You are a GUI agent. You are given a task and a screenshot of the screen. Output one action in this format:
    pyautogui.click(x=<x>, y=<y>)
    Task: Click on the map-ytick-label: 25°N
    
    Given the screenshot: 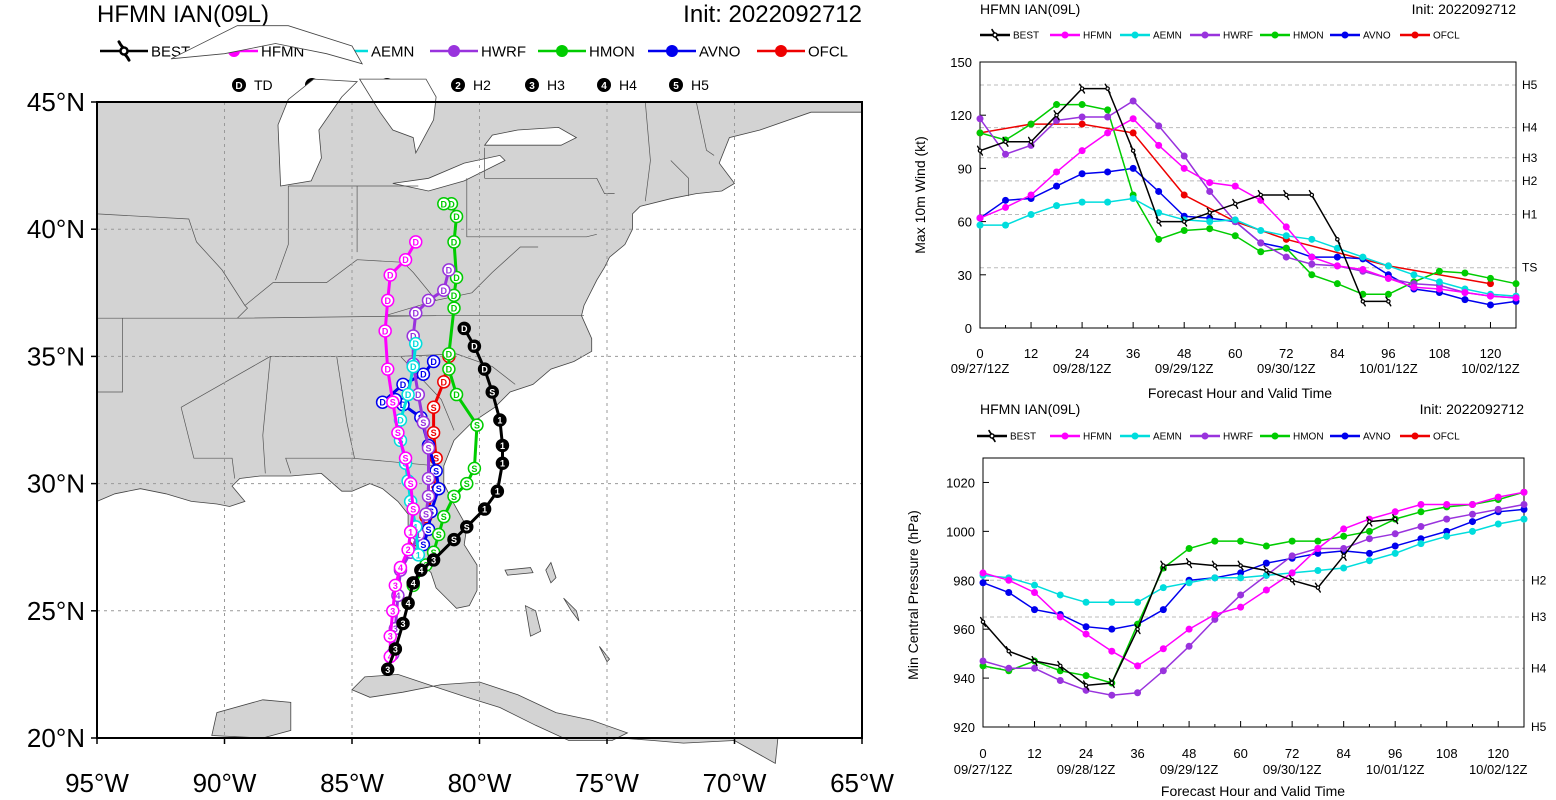 What is the action you would take?
    pyautogui.click(x=56, y=611)
    